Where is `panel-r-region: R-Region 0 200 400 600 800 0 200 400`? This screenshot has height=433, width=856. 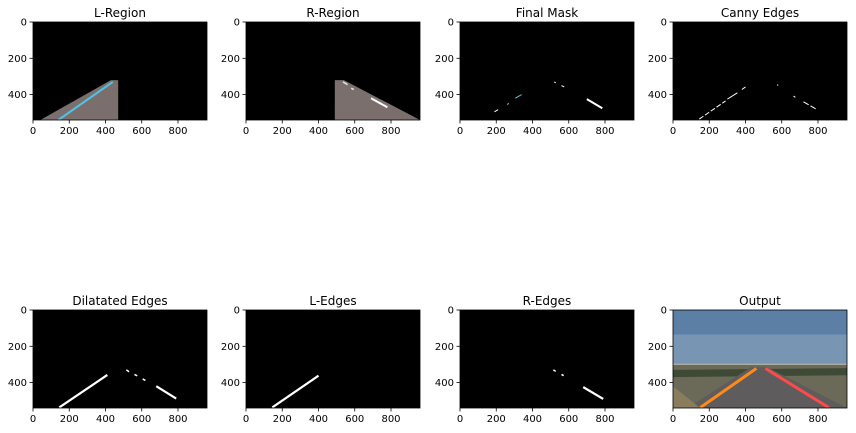
panel-r-region: R-Region 0 200 400 600 800 0 200 400 is located at coordinates (321, 71).